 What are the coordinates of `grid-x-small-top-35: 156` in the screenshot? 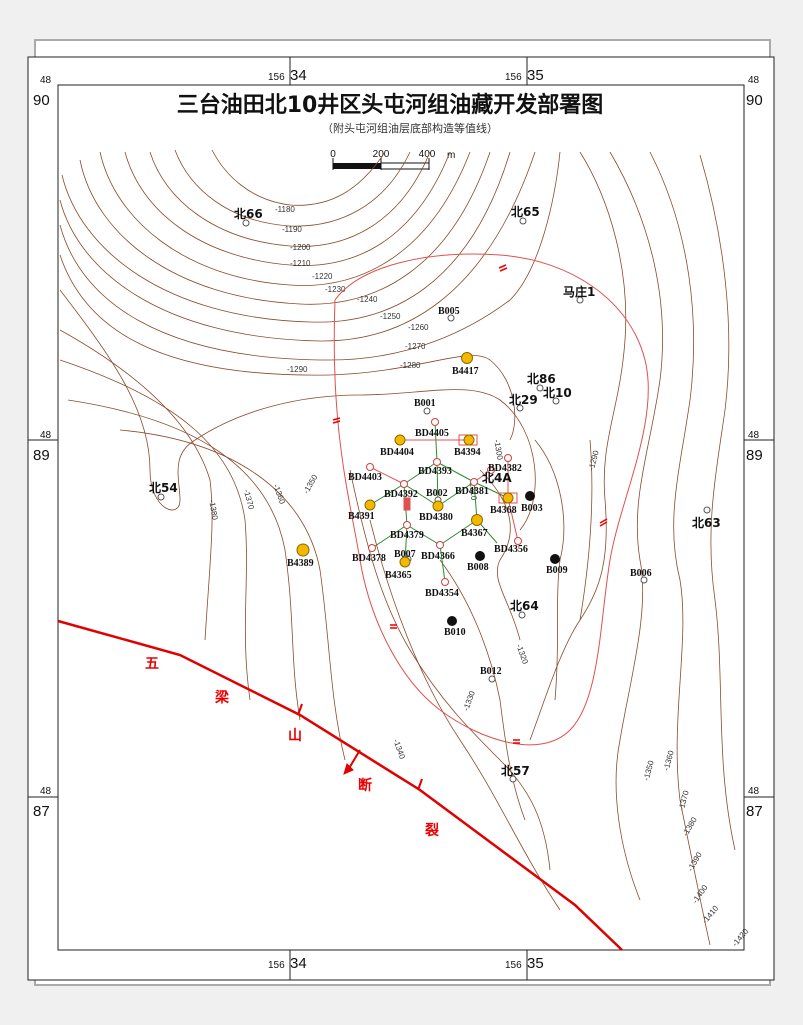 It's located at (513, 77).